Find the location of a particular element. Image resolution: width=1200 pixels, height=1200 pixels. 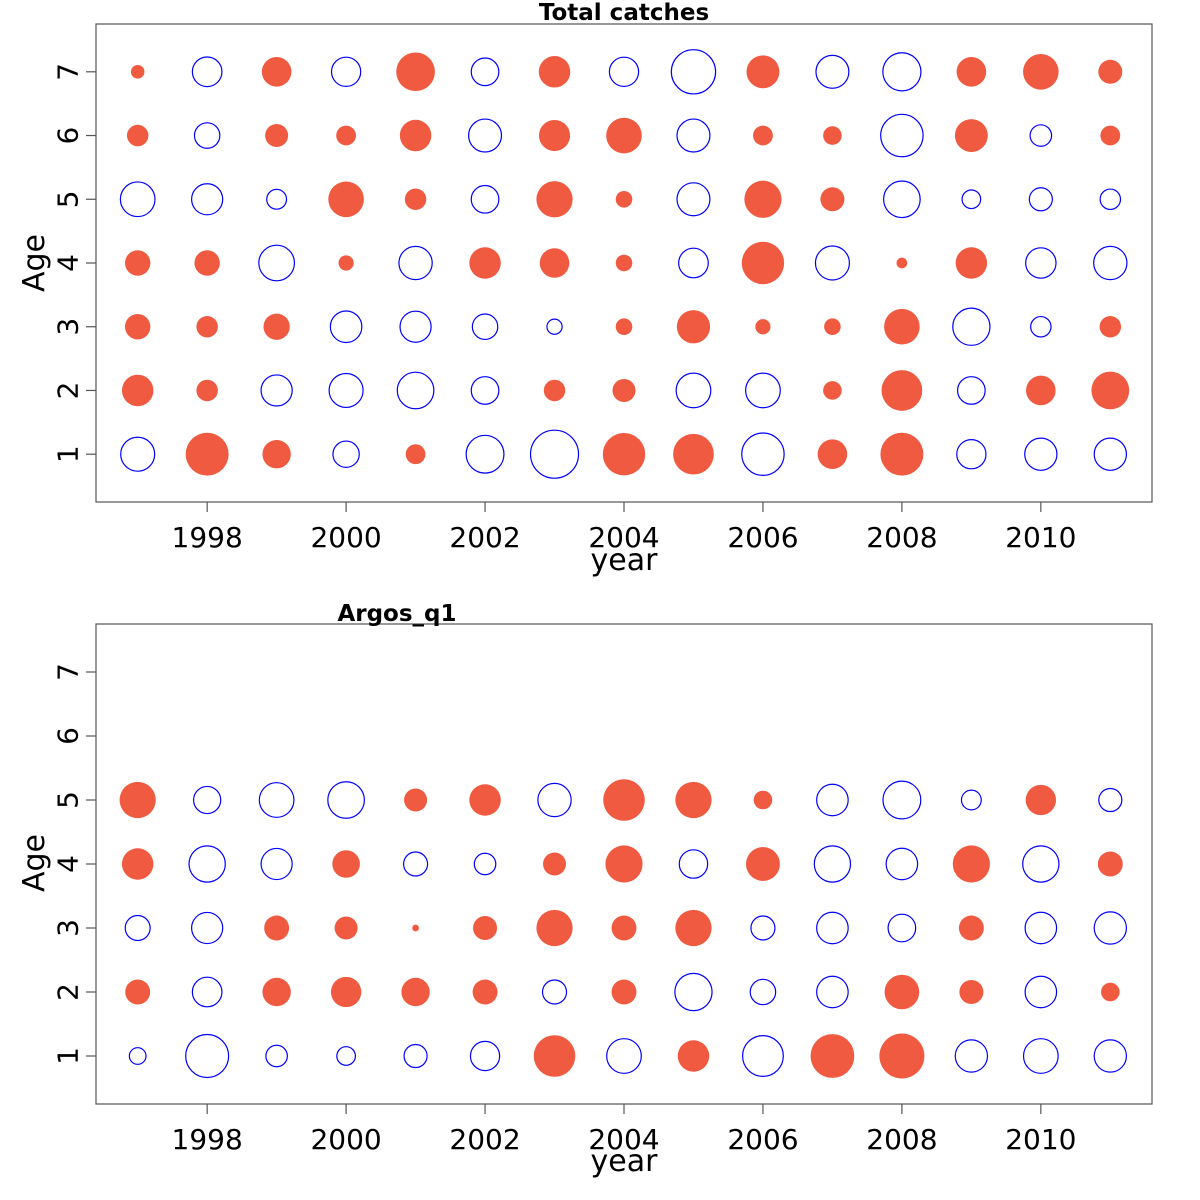

y-tick-label: 2 is located at coordinates (68, 391).